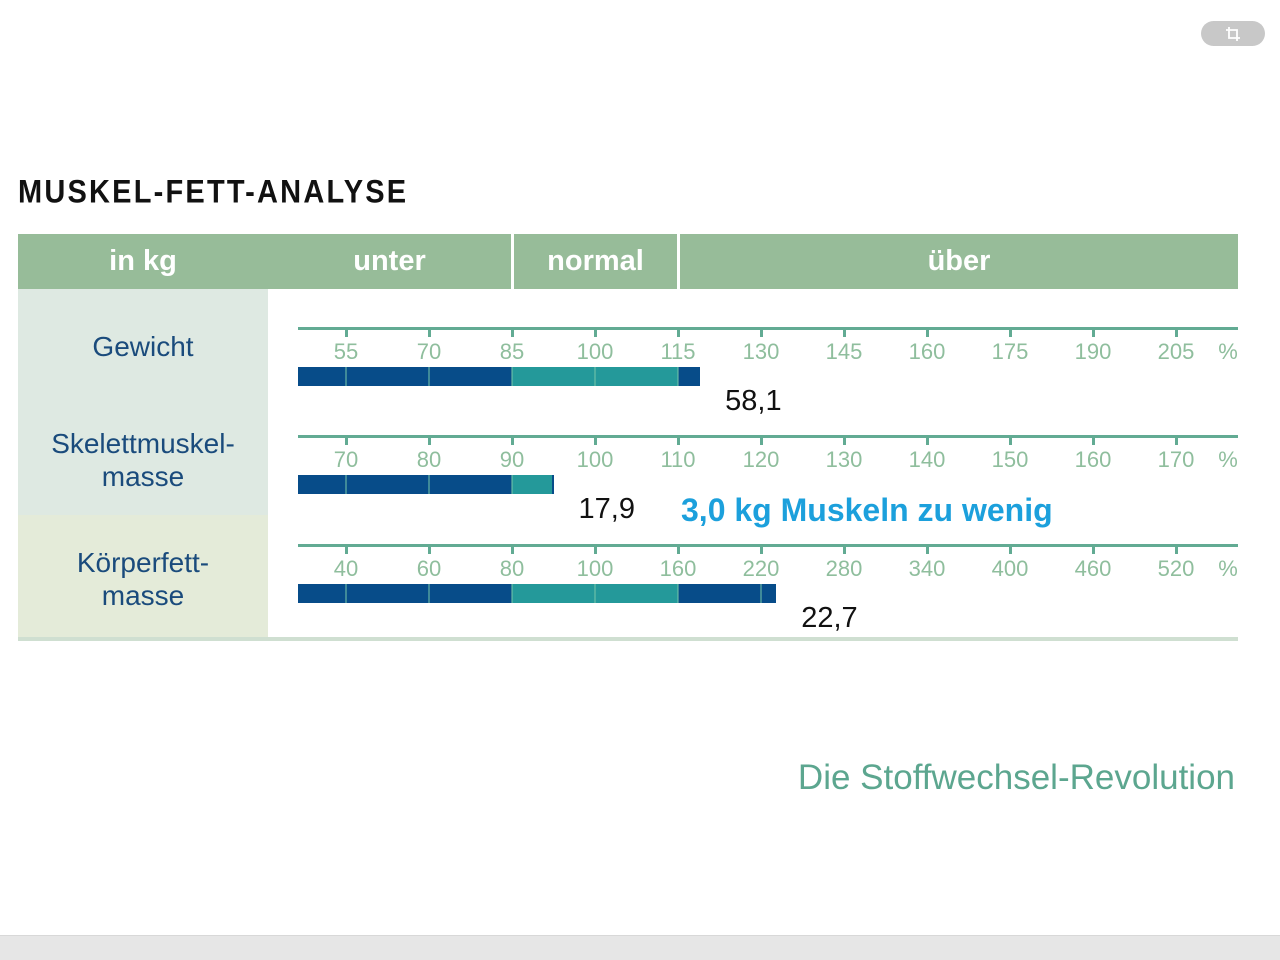 The image size is (1280, 960). Describe the element at coordinates (1093, 568) in the screenshot. I see `tick-label: 460` at that location.